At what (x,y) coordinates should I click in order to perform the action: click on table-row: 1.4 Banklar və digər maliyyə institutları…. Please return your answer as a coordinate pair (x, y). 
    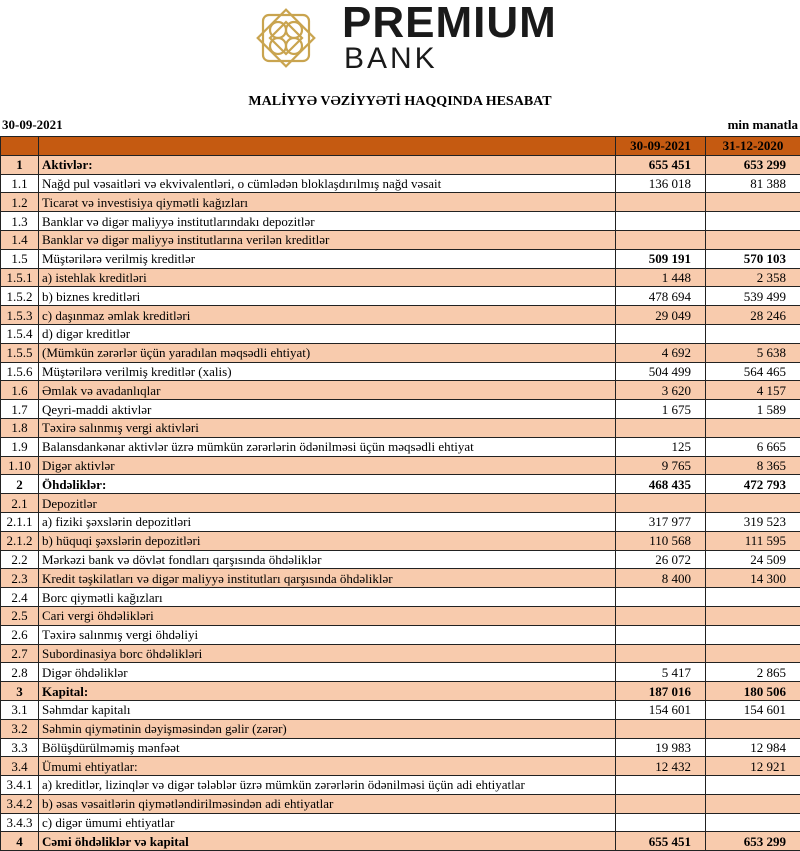
    Looking at the image, I should click on (400, 239).